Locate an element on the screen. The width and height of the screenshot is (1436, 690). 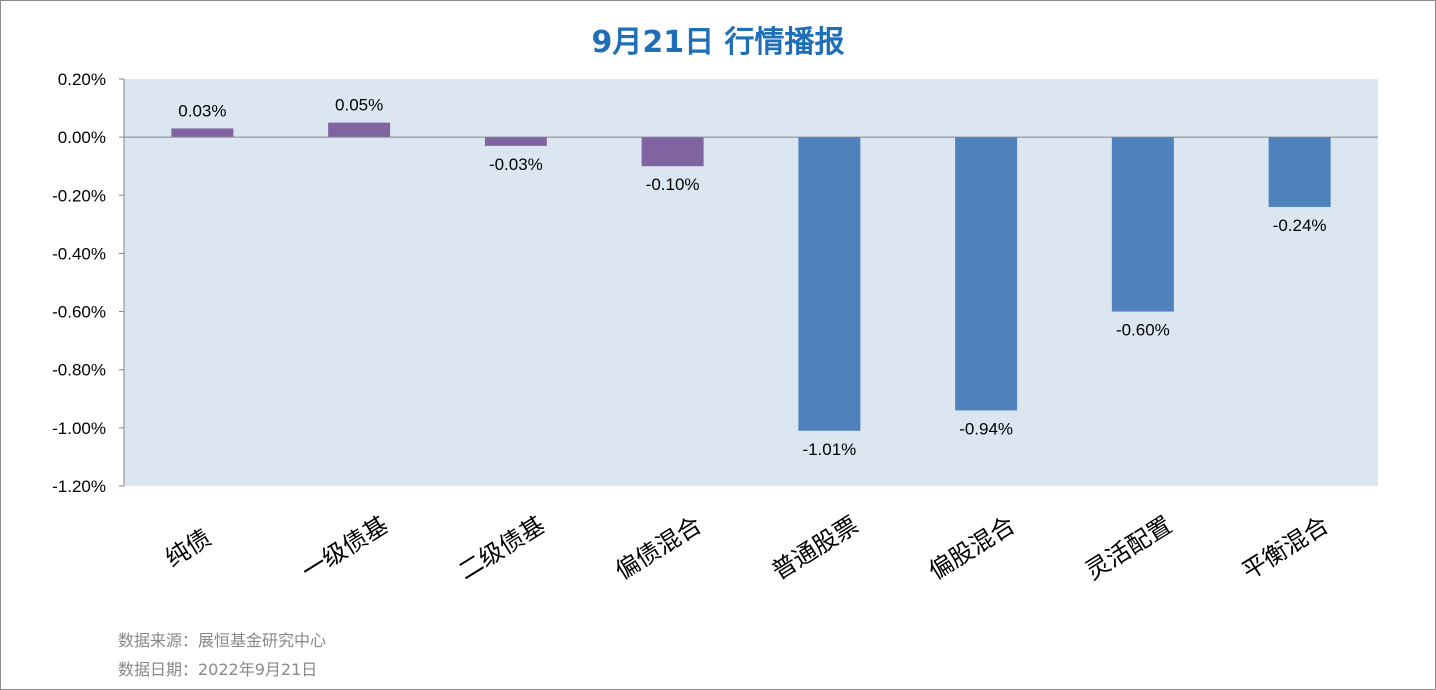
y-tick-label: -0.20% is located at coordinates (79, 195).